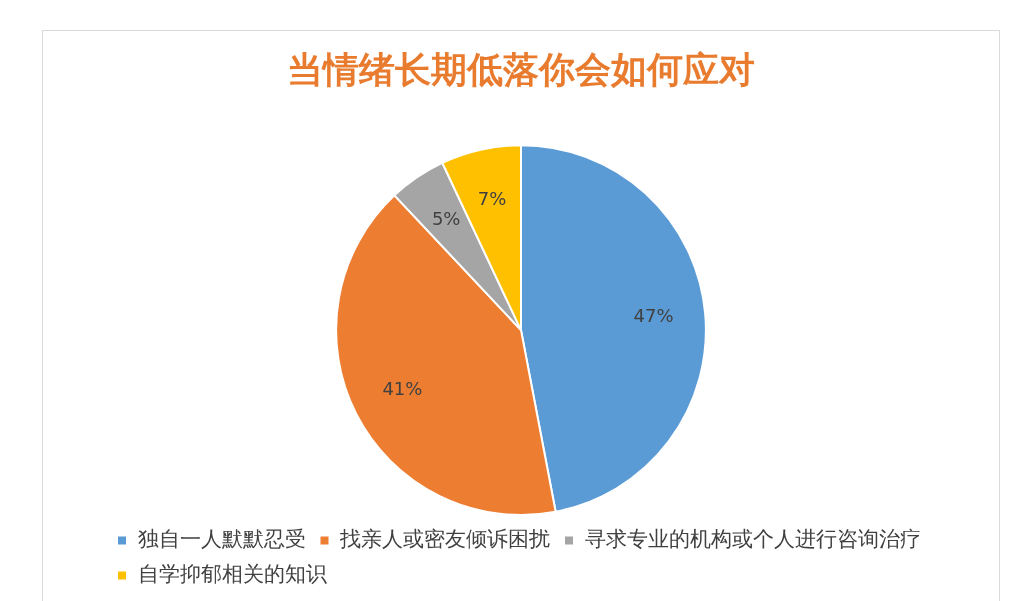 This screenshot has height=601, width=1032. What do you see at coordinates (446, 218) in the screenshot?
I see `data-label: 5%` at bounding box center [446, 218].